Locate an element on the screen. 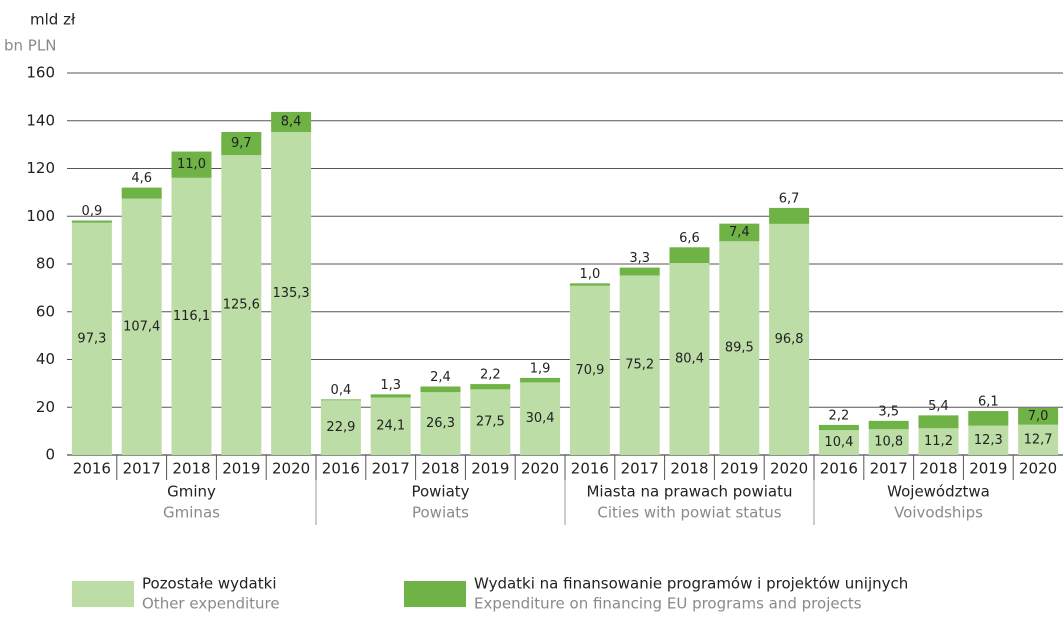 The image size is (1063, 625). value-label: 6,1 is located at coordinates (988, 402).